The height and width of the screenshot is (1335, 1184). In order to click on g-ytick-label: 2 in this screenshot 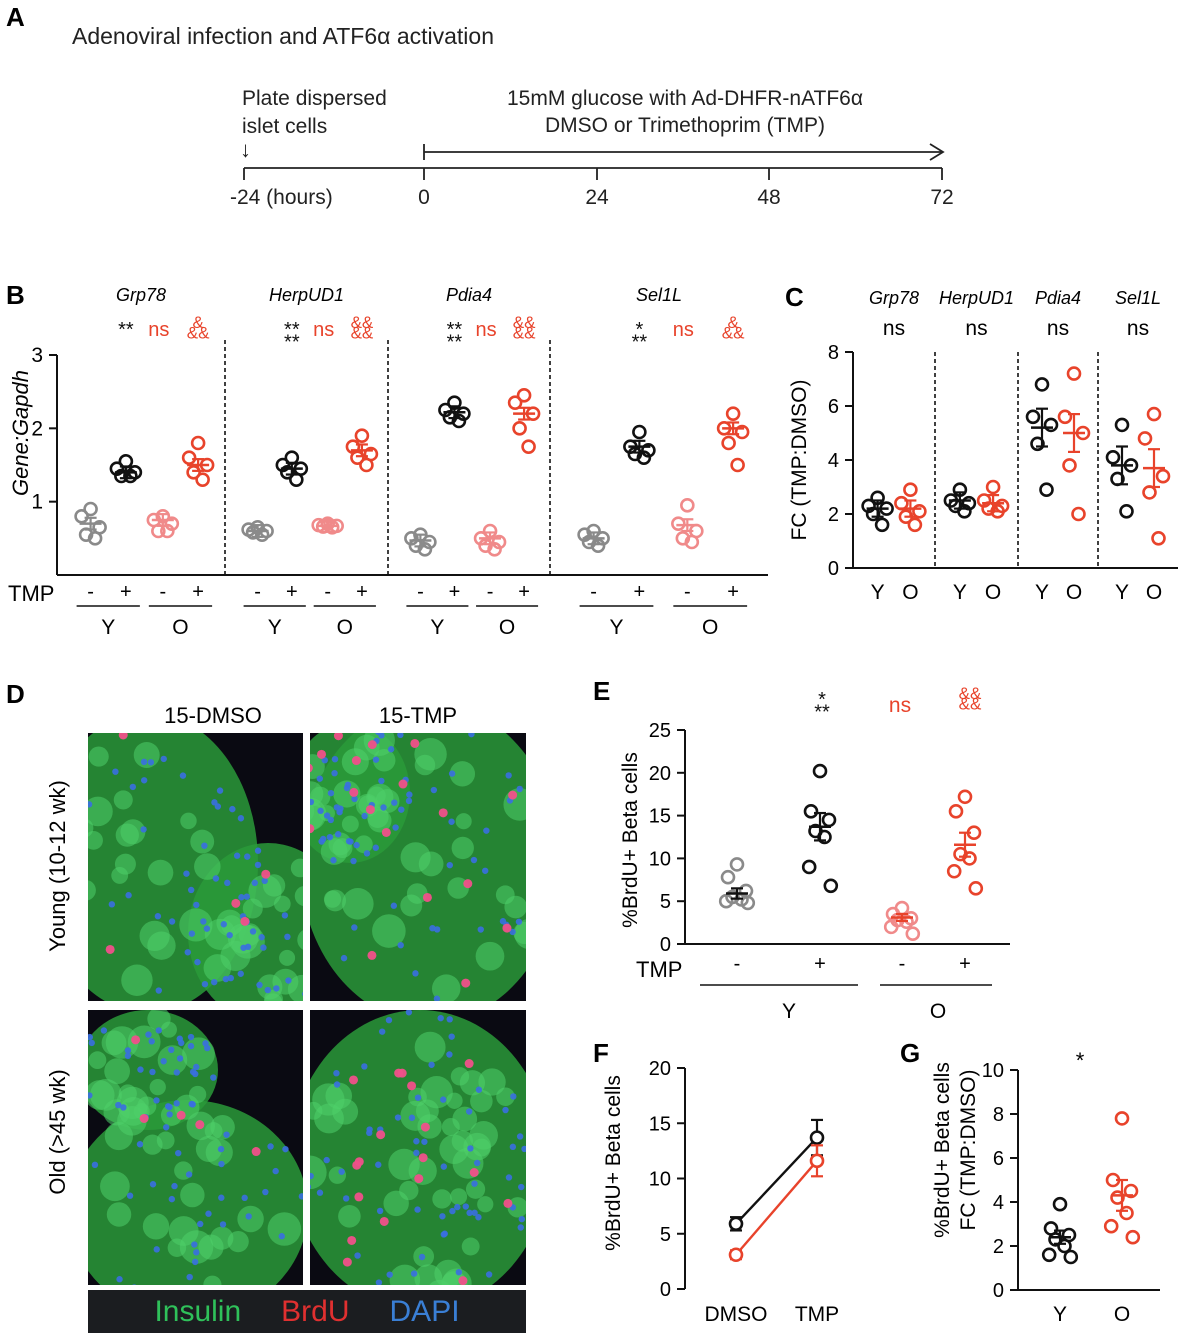, I will do `click(998, 1247)`.